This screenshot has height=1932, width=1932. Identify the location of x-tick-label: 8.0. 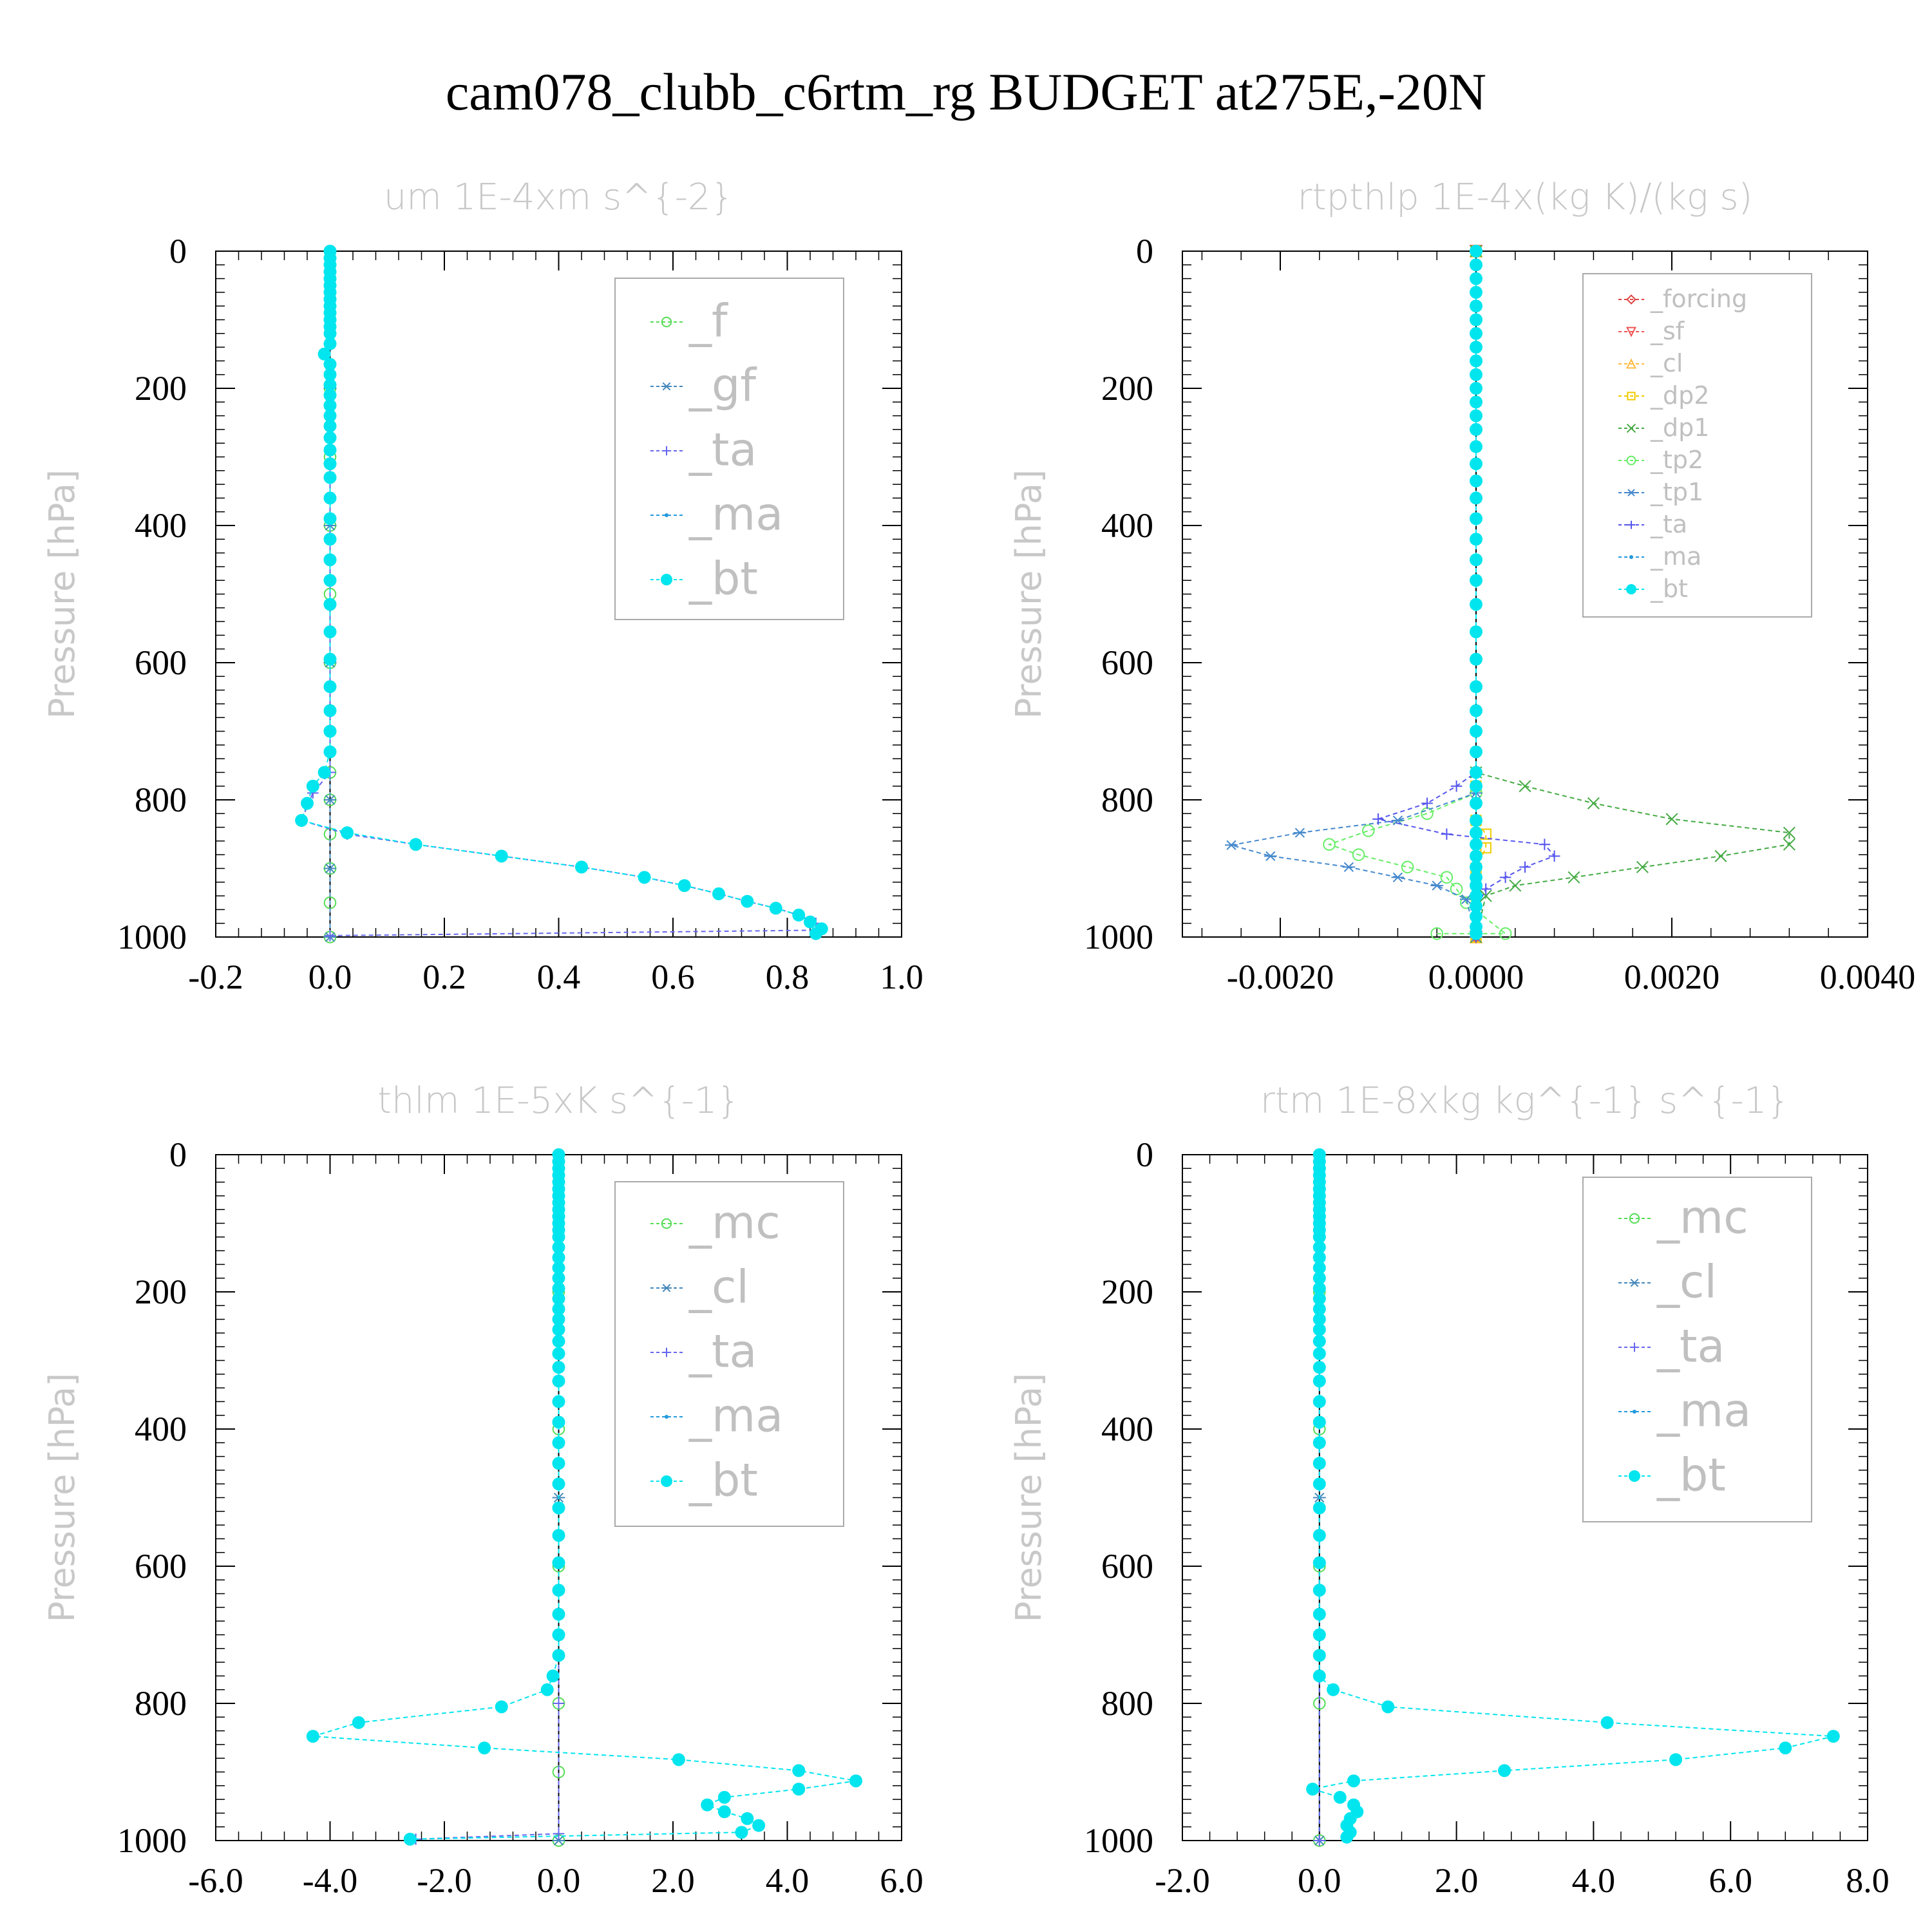
(1867, 1880).